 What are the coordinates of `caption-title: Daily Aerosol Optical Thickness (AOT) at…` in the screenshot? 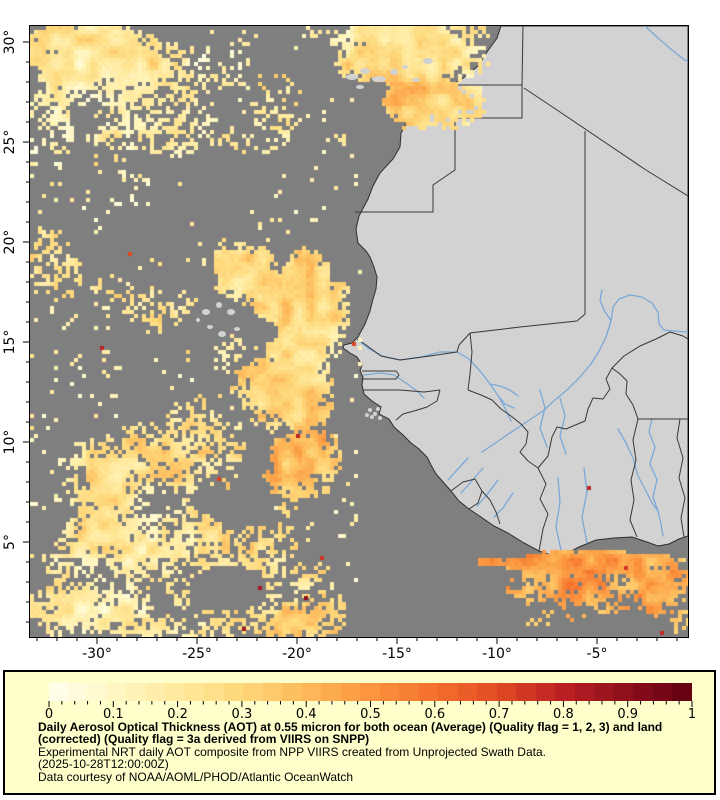 It's located at (350, 733).